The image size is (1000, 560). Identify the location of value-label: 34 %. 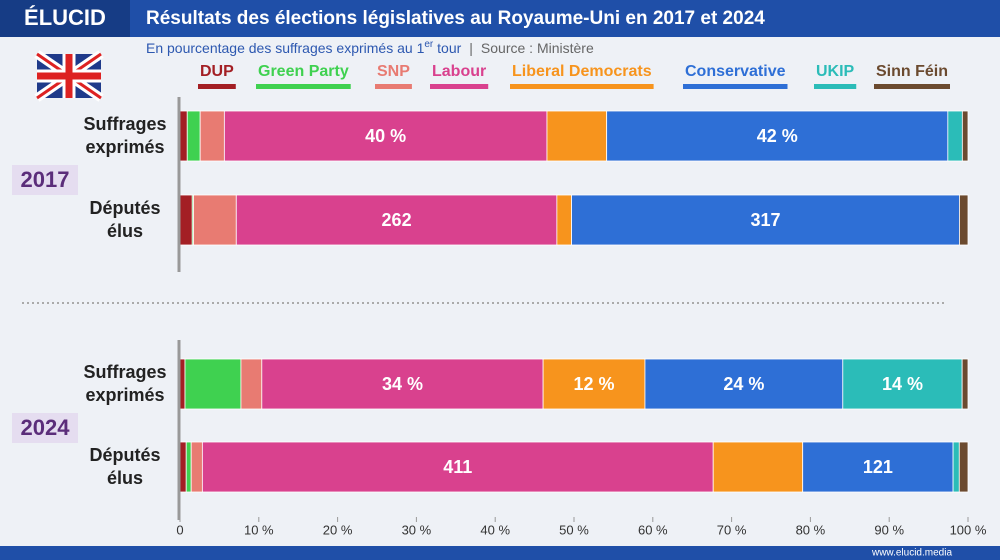
(402, 384).